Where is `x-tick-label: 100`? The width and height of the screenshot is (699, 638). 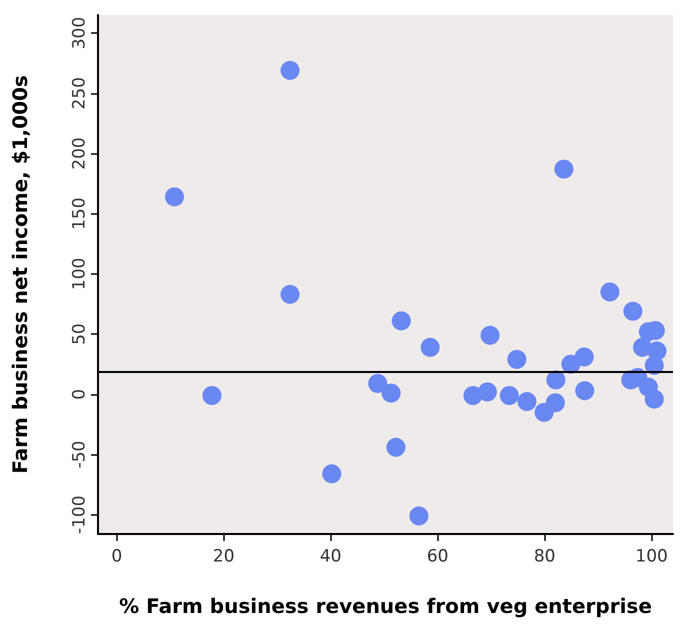
x-tick-label: 100 is located at coordinates (651, 556).